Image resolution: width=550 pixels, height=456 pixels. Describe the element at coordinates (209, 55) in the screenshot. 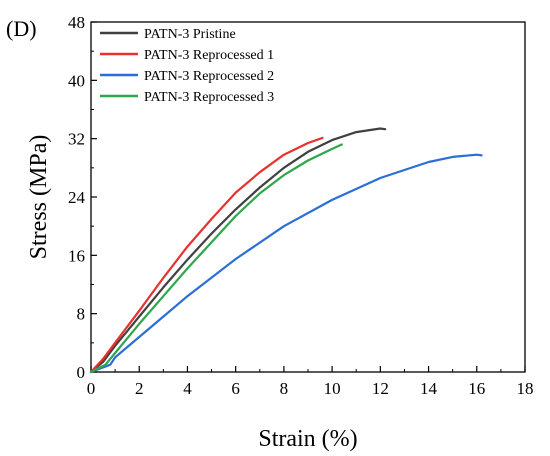

I see `legend-label: PATN-3 Reprocessed 1` at that location.